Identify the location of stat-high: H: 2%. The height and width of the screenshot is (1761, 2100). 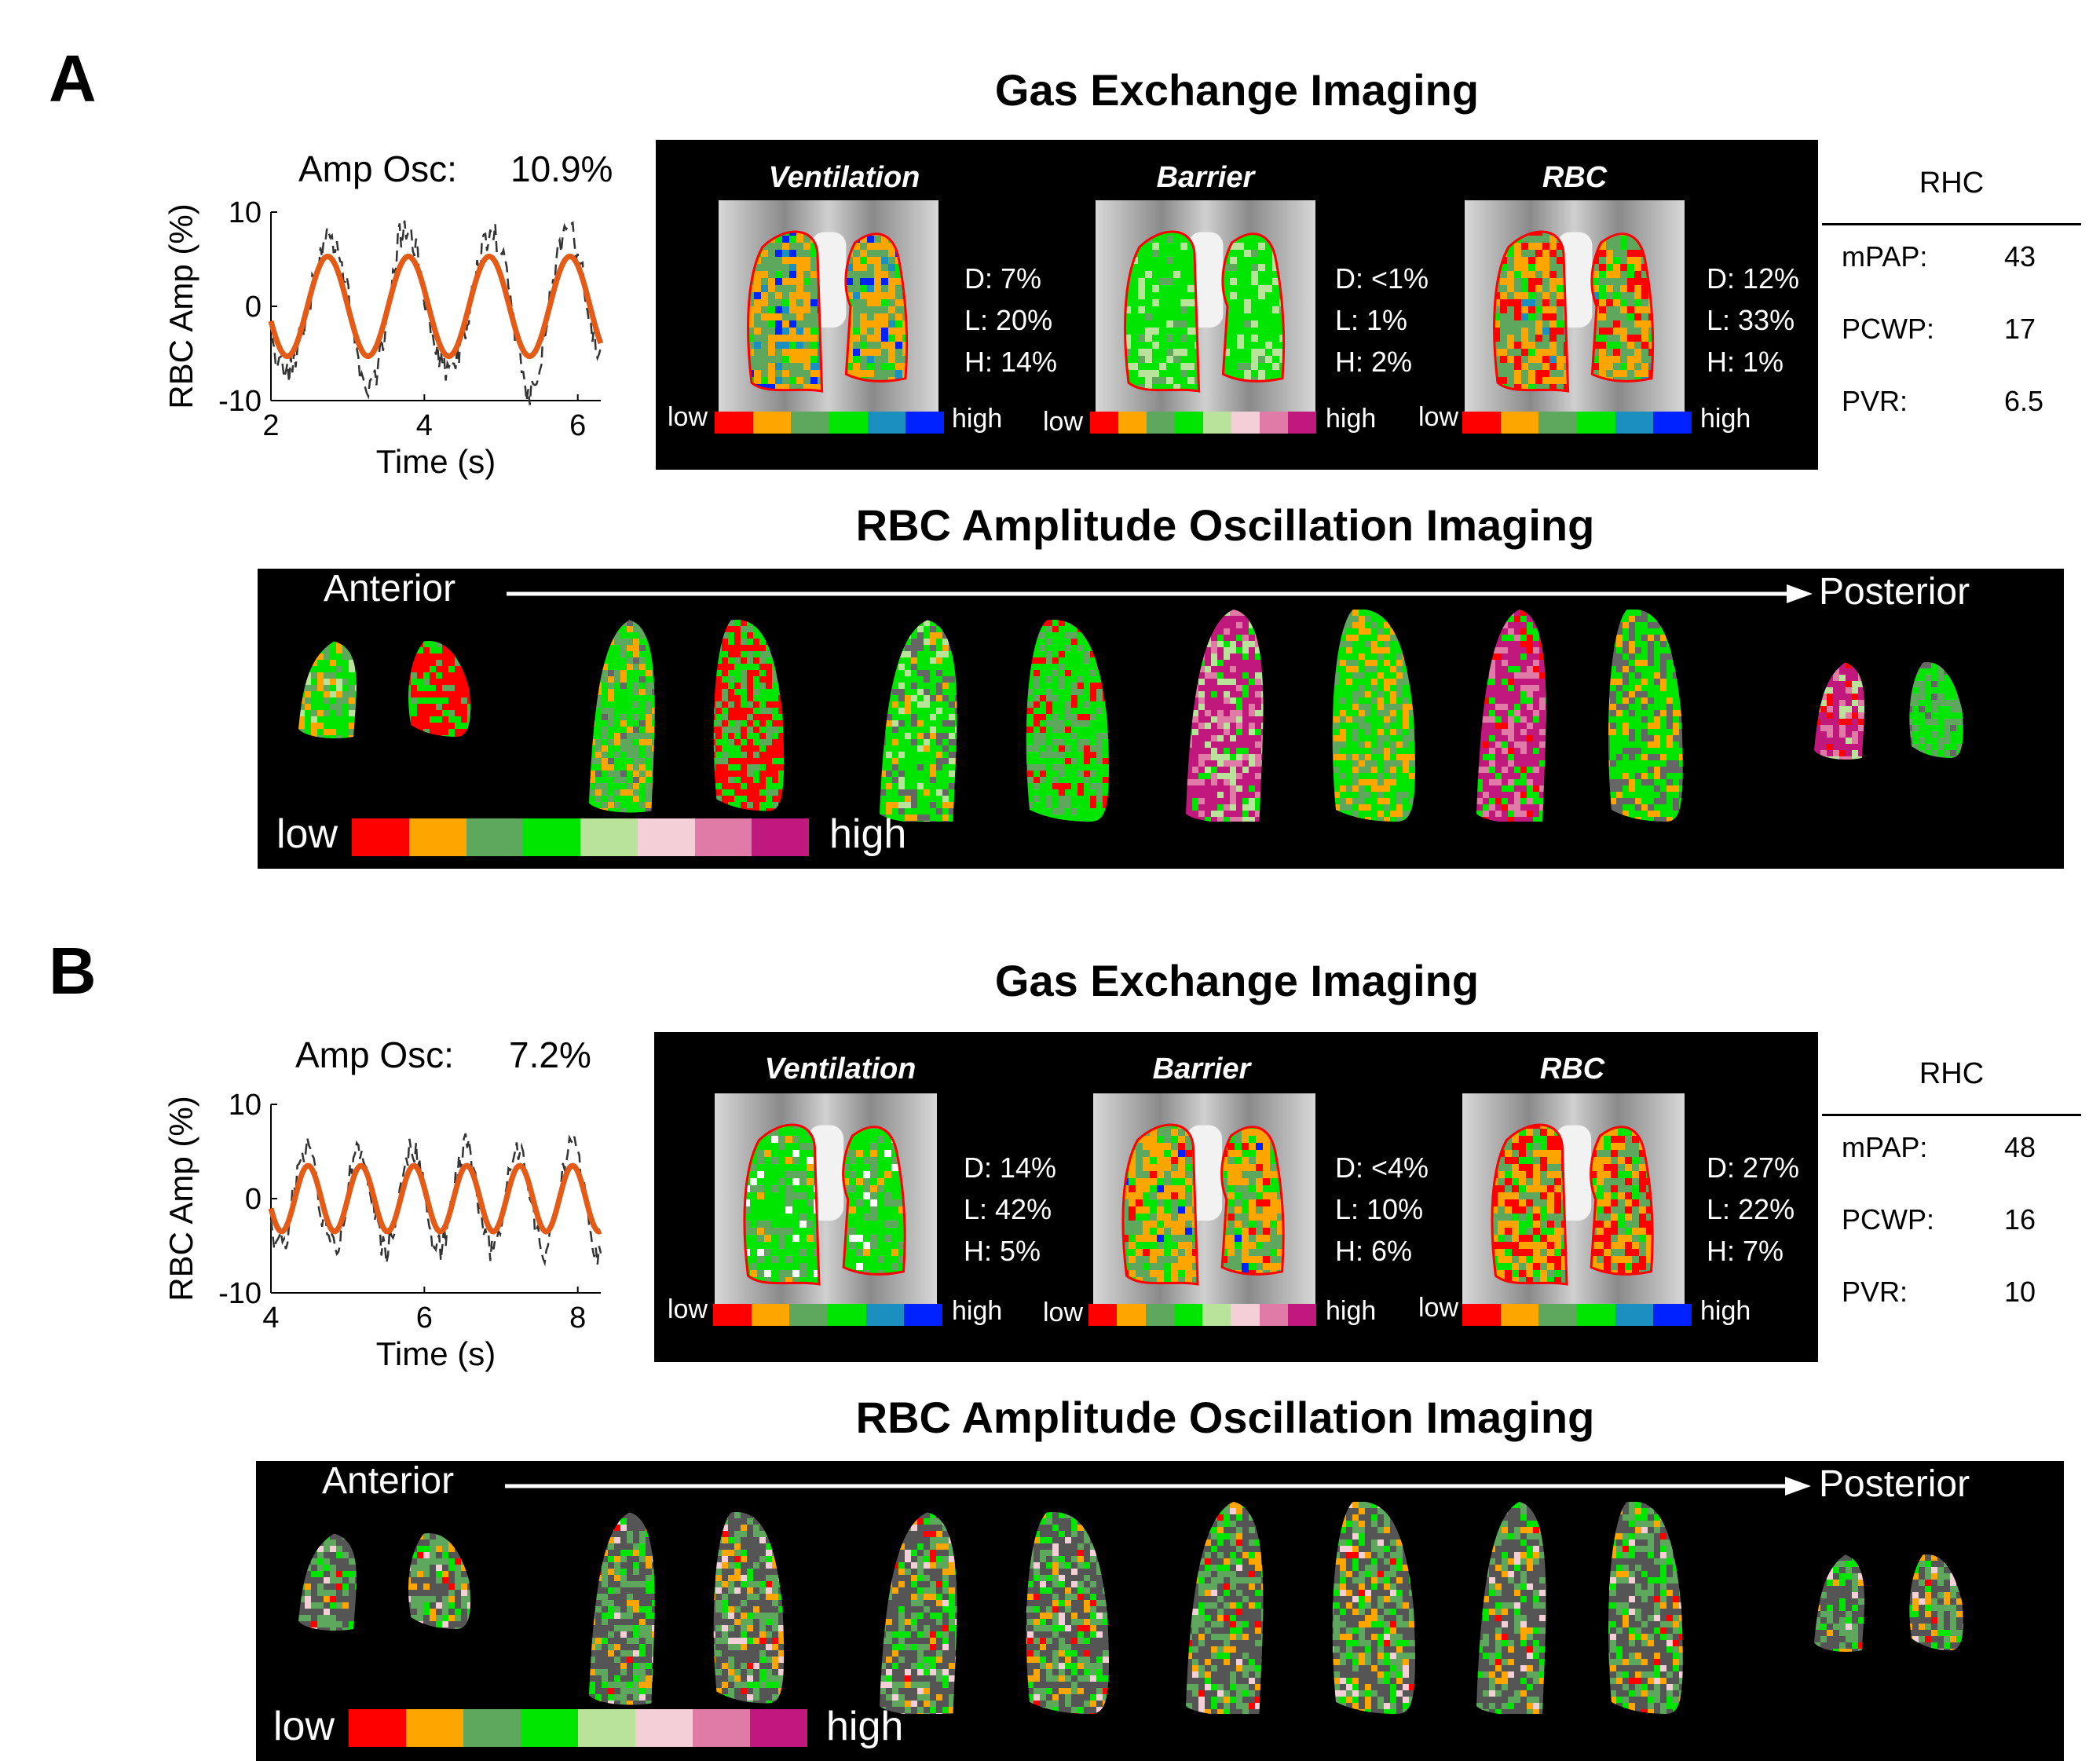
(1374, 362).